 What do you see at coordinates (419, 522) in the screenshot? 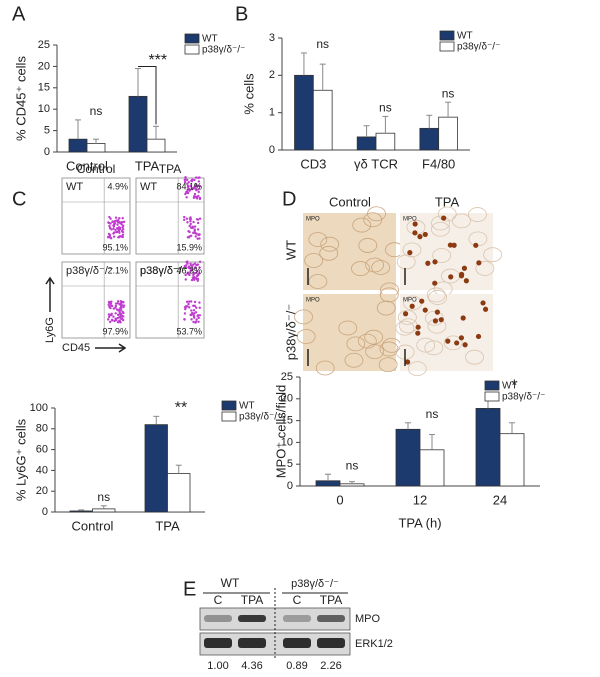
I see `x-axis-label: TPA (h)` at bounding box center [419, 522].